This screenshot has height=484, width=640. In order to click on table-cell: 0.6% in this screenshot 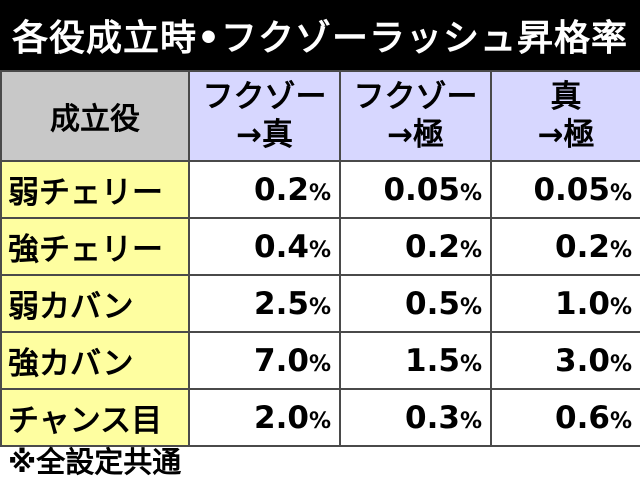, I will do `click(565, 417)`.